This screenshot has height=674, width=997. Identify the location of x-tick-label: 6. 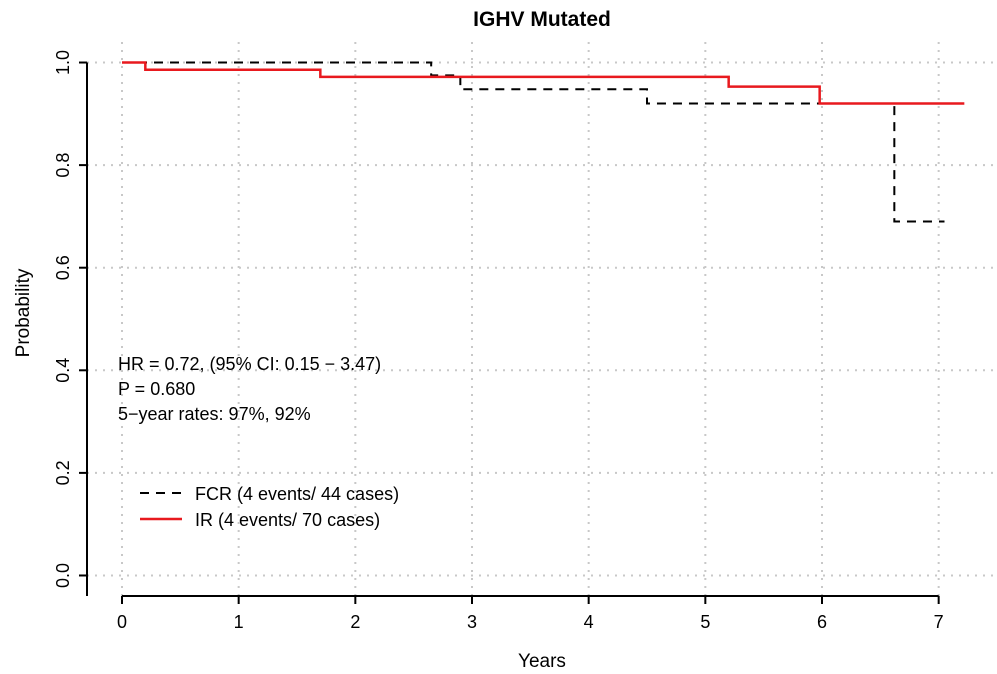
(822, 622).